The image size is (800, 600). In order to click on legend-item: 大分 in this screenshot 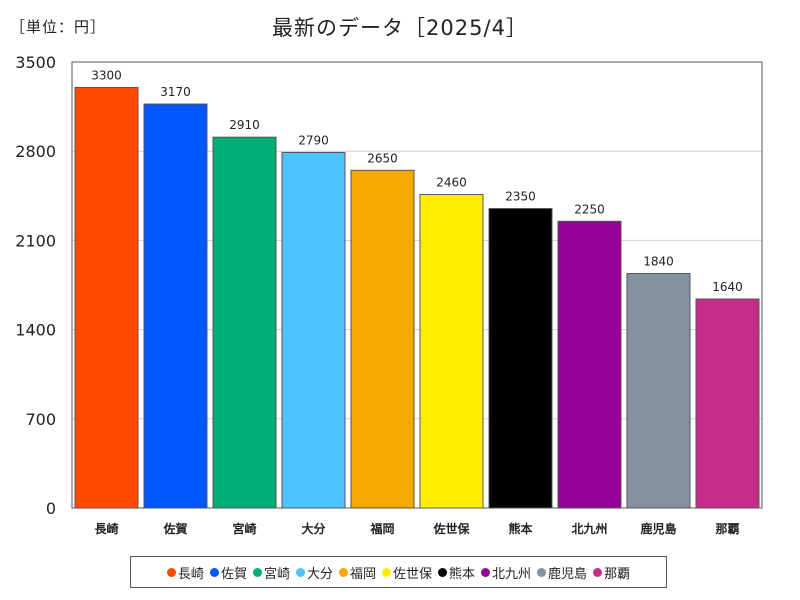, I will do `click(314, 572)`.